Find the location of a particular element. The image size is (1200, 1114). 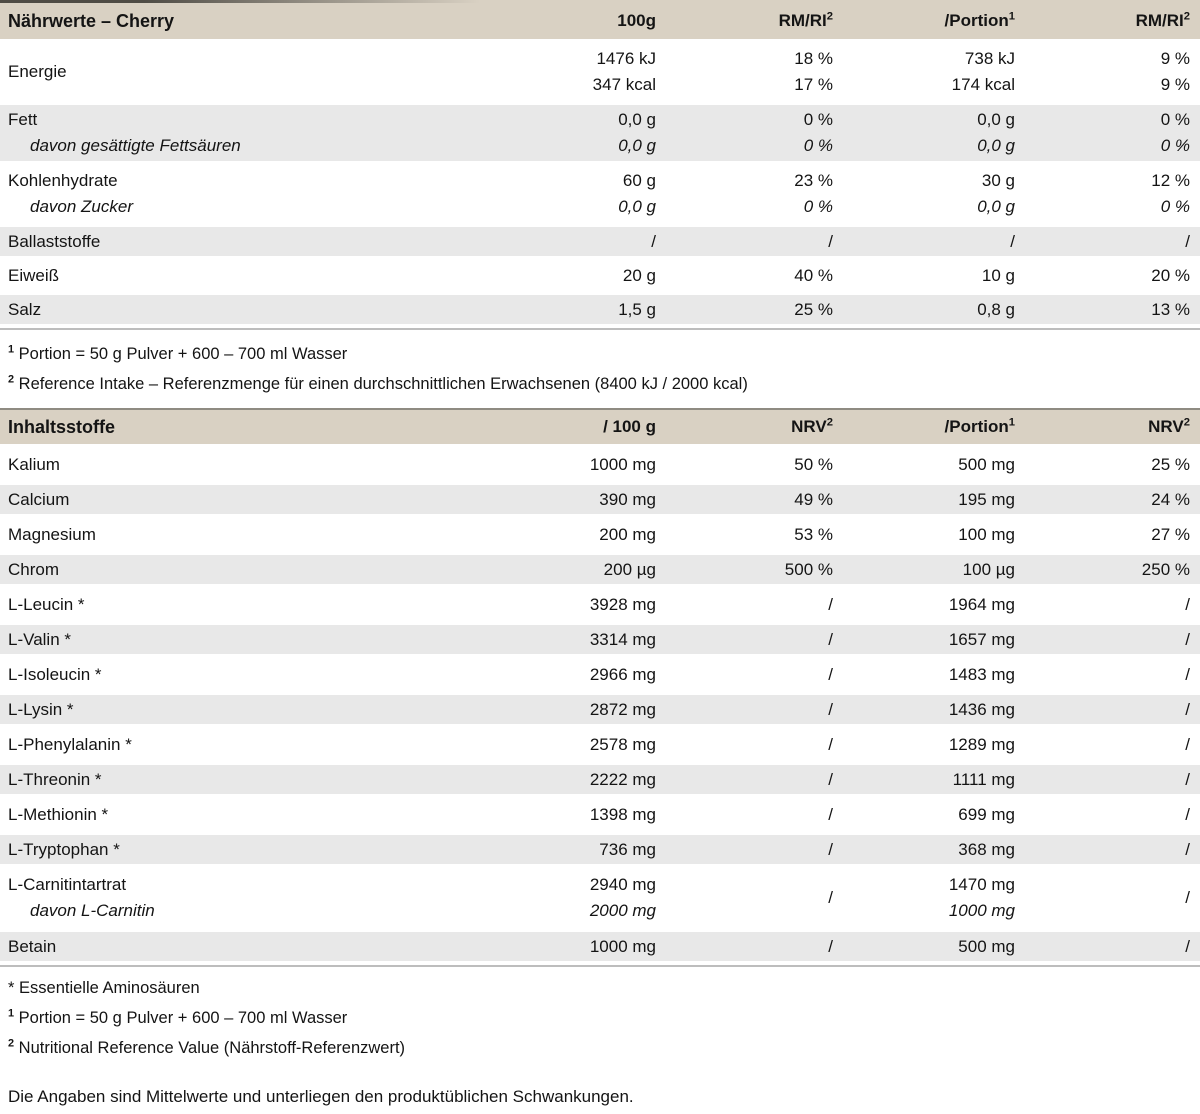

value-cell: 0,8 g is located at coordinates (996, 309).